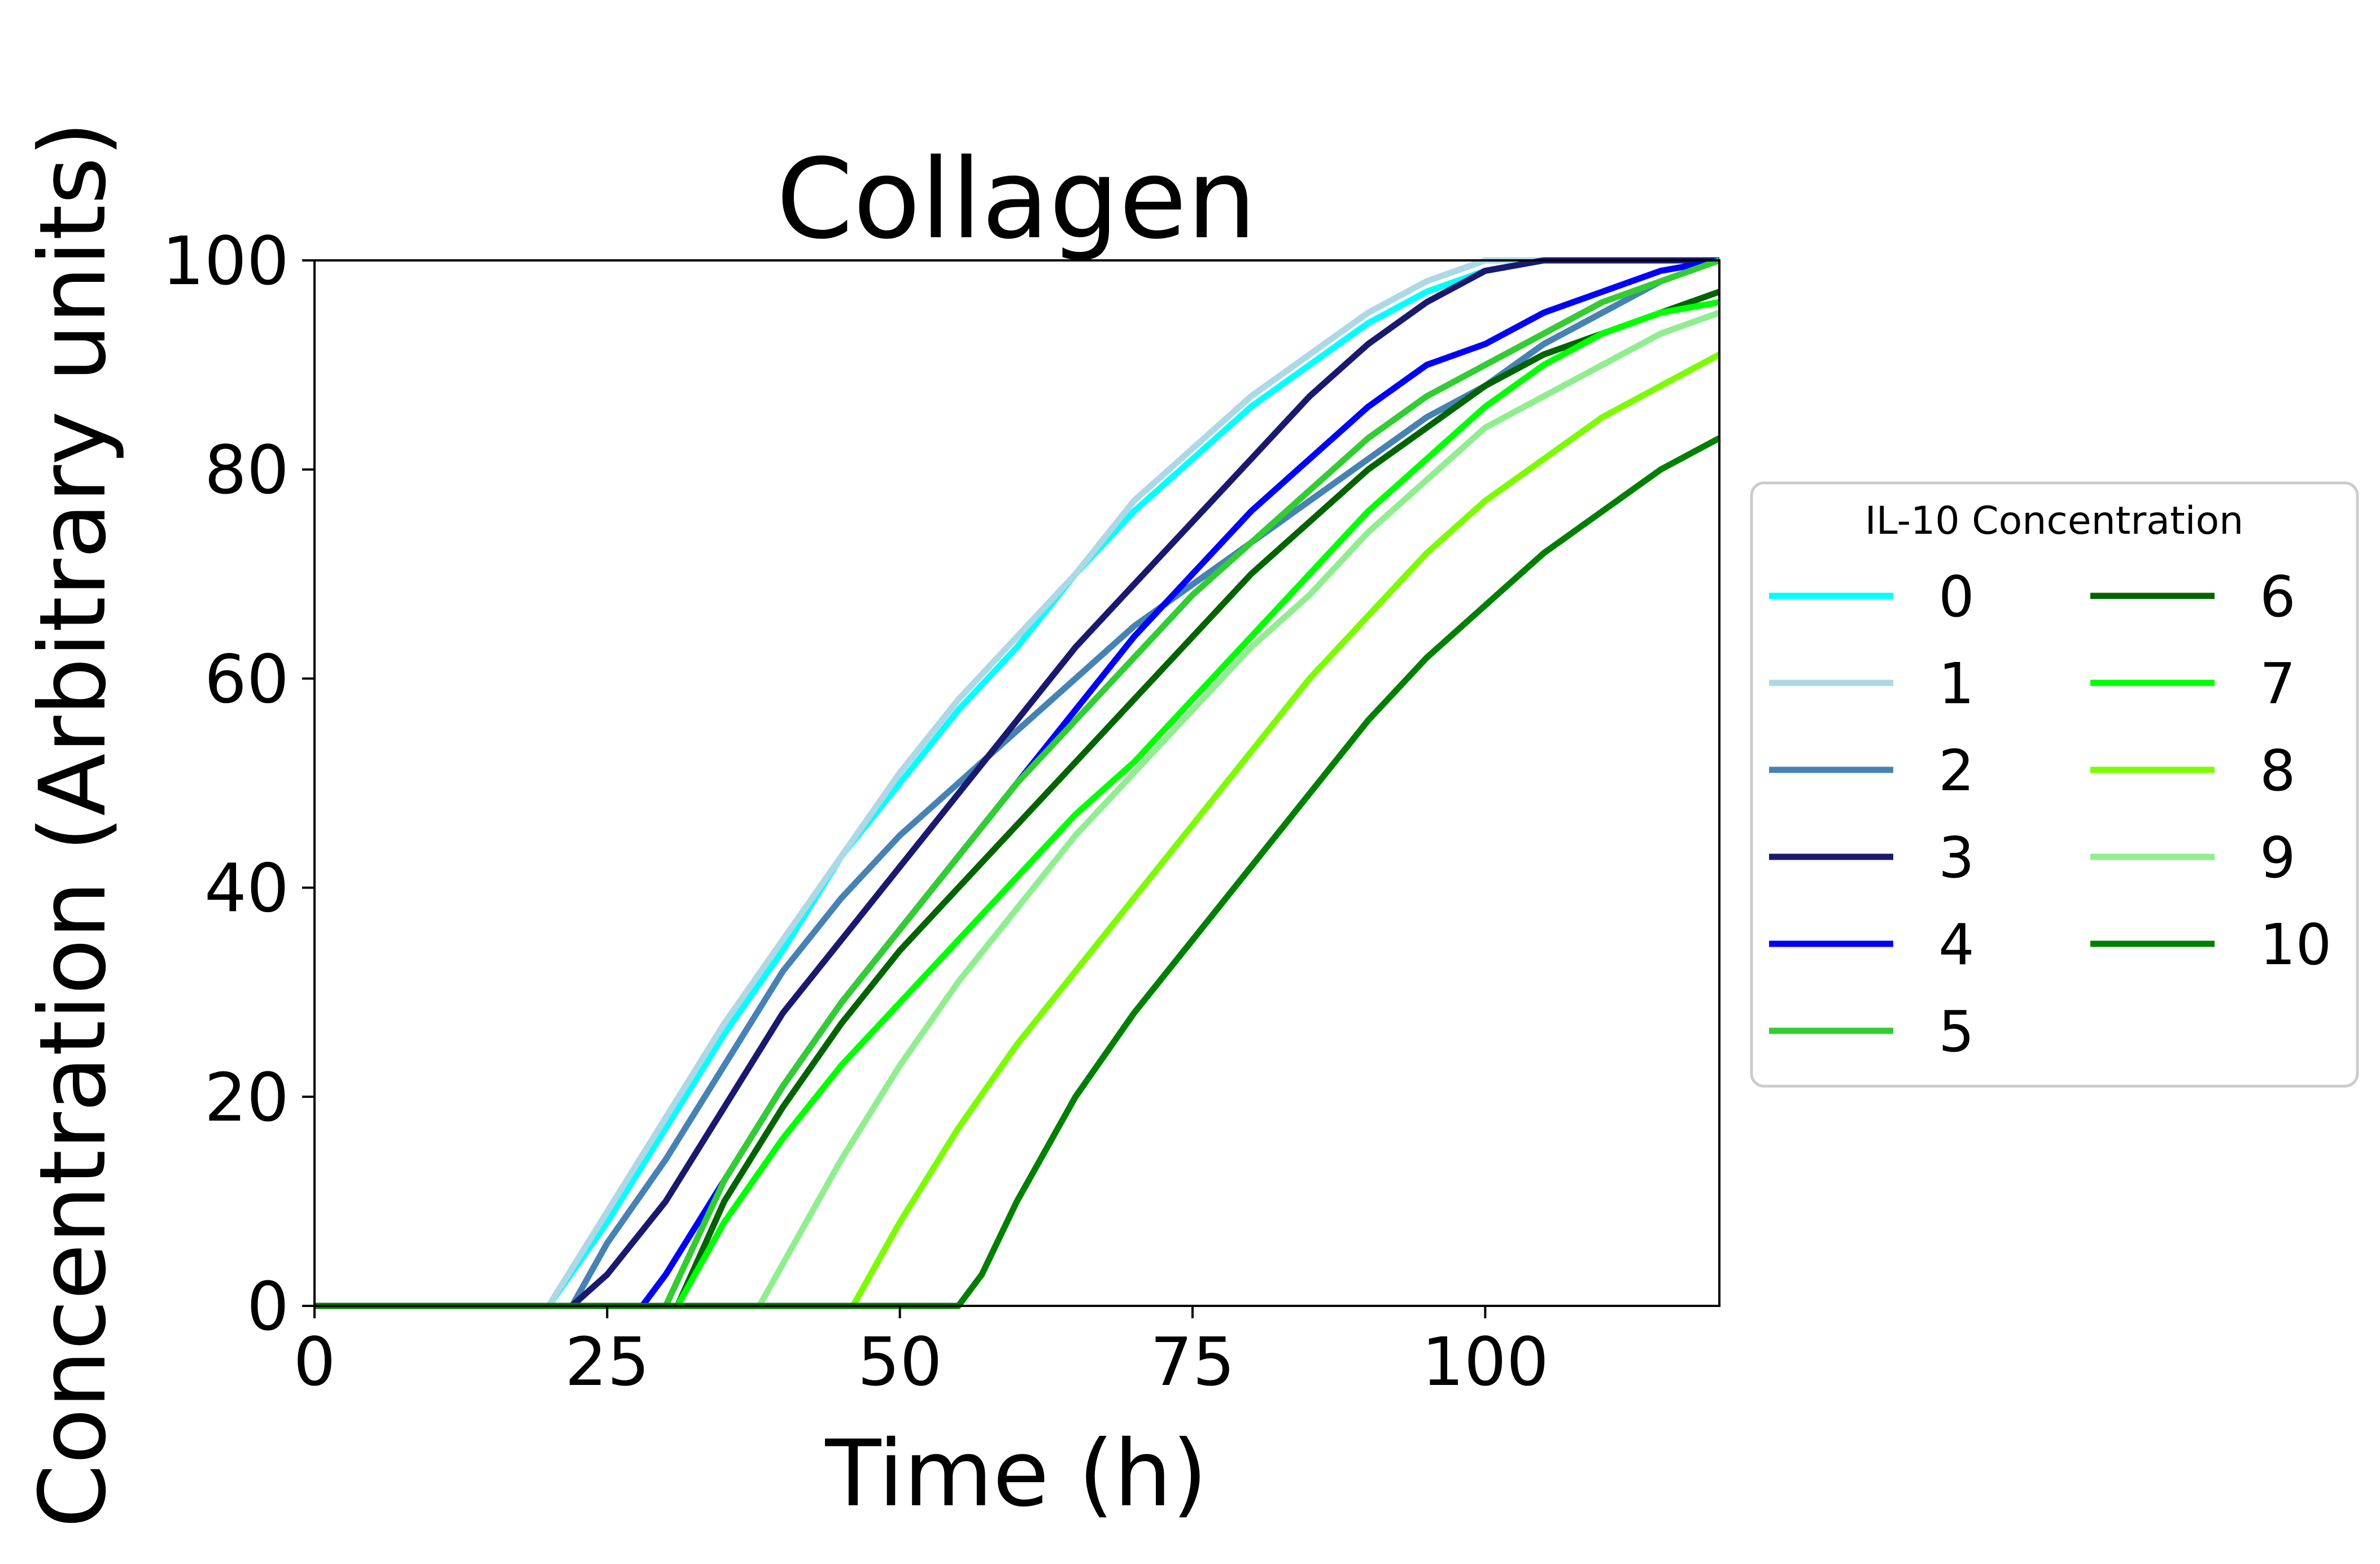  What do you see at coordinates (1192, 1362) in the screenshot?
I see `x-tick-label: 75` at bounding box center [1192, 1362].